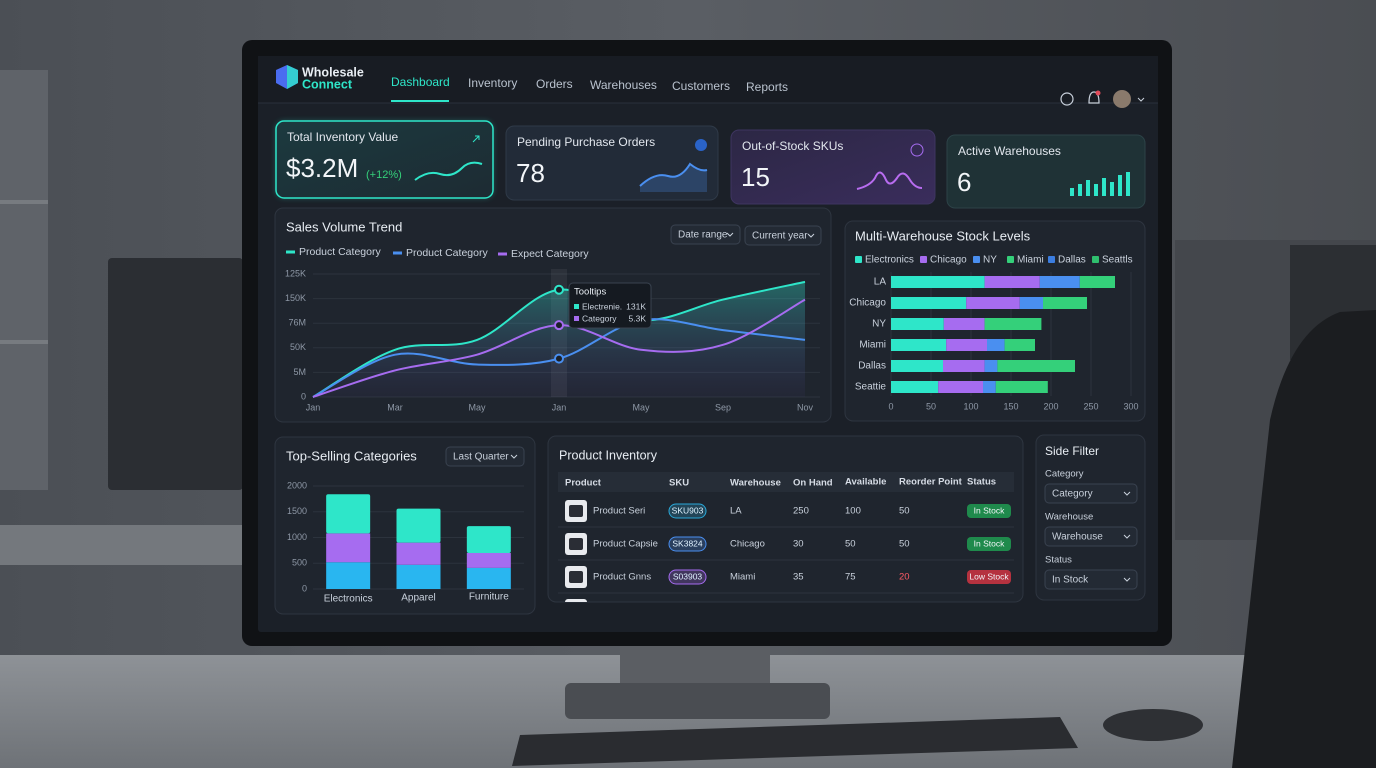 Image resolution: width=1376 pixels, height=768 pixels. Describe the element at coordinates (880, 282) in the screenshot. I see `y-tick-label: LA` at that location.